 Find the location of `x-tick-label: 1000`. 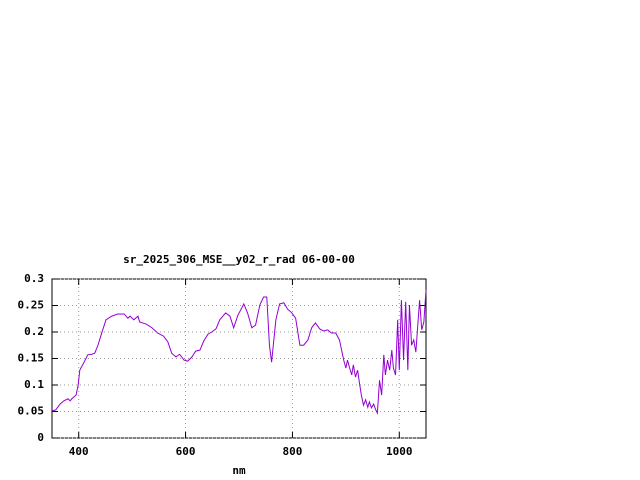

x-tick-label: 1000 is located at coordinates (399, 451).